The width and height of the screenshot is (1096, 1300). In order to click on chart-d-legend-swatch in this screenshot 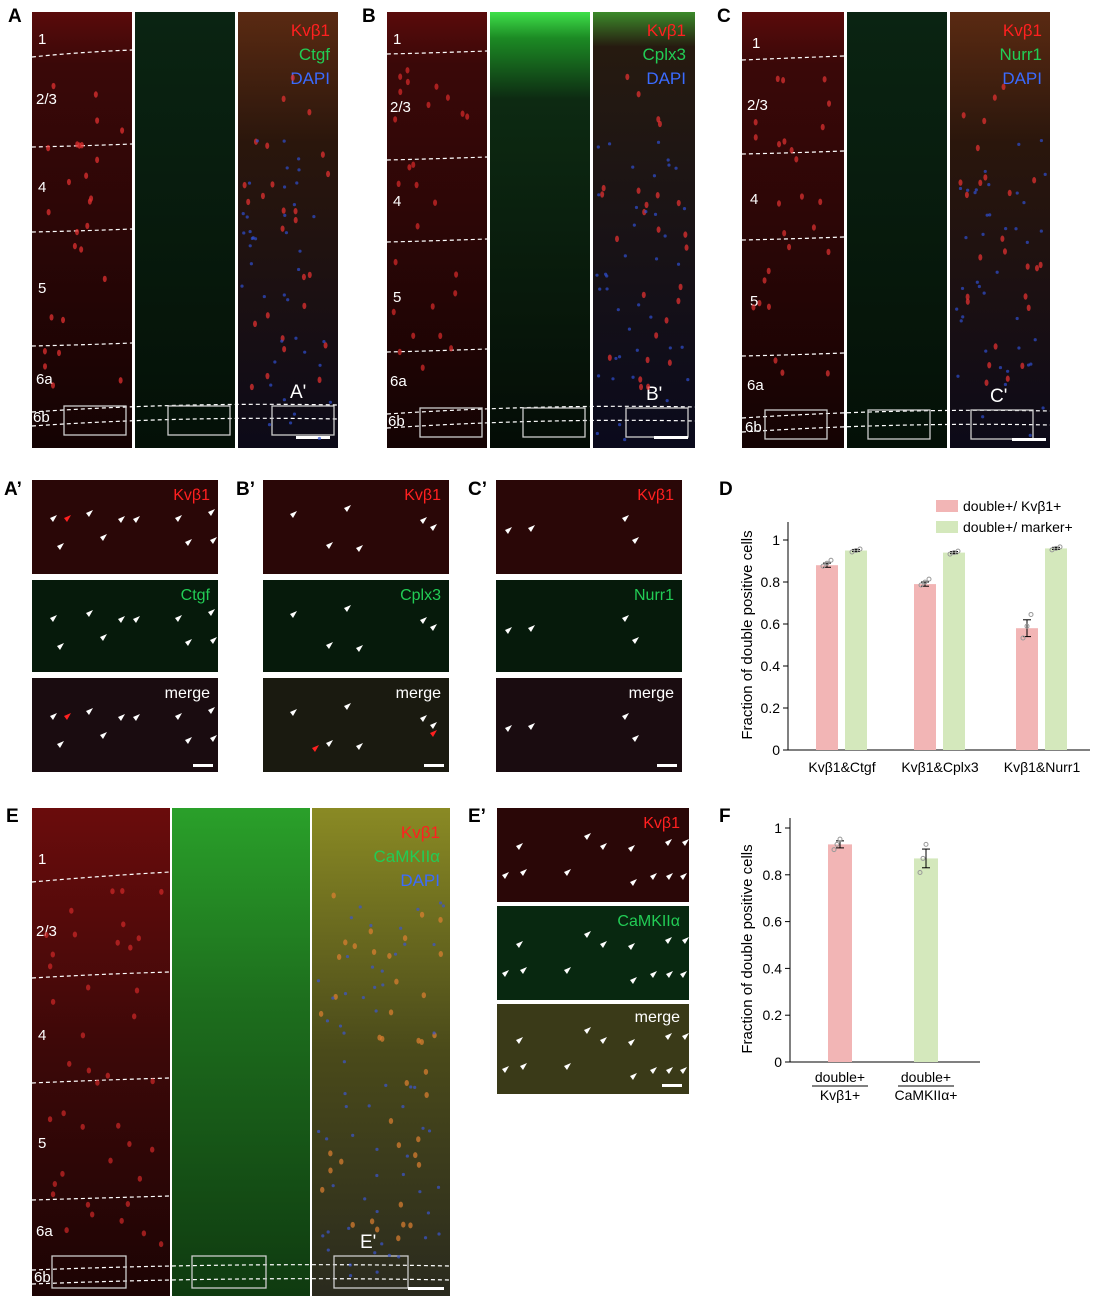, I will do `click(947, 527)`.